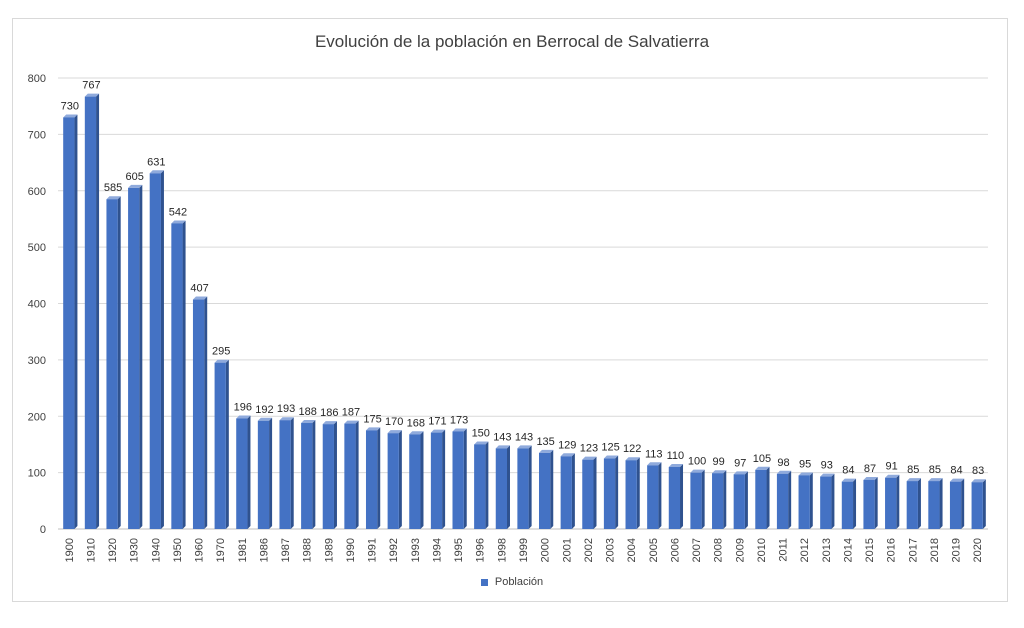 This screenshot has width=1024, height=628. Describe the element at coordinates (589, 449) in the screenshot. I see `data-label: 123` at that location.